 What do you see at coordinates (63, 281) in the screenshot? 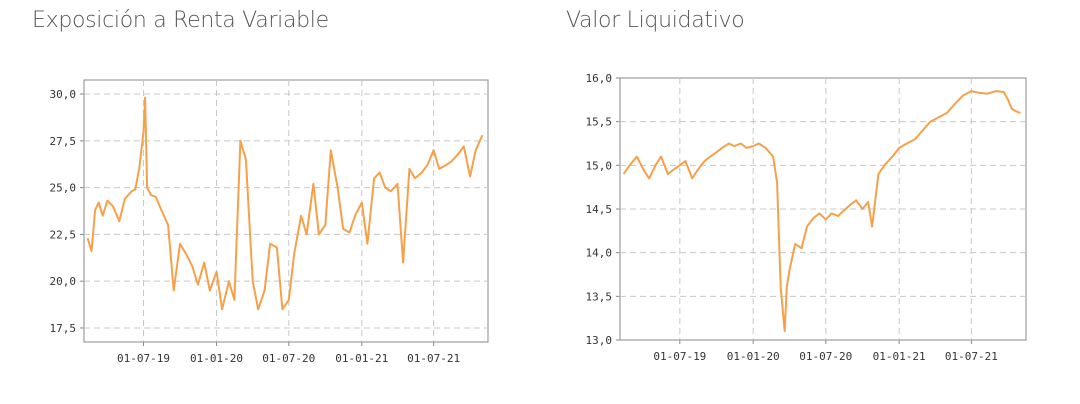
I see `y-tick-label-renta: 20,0` at bounding box center [63, 281].